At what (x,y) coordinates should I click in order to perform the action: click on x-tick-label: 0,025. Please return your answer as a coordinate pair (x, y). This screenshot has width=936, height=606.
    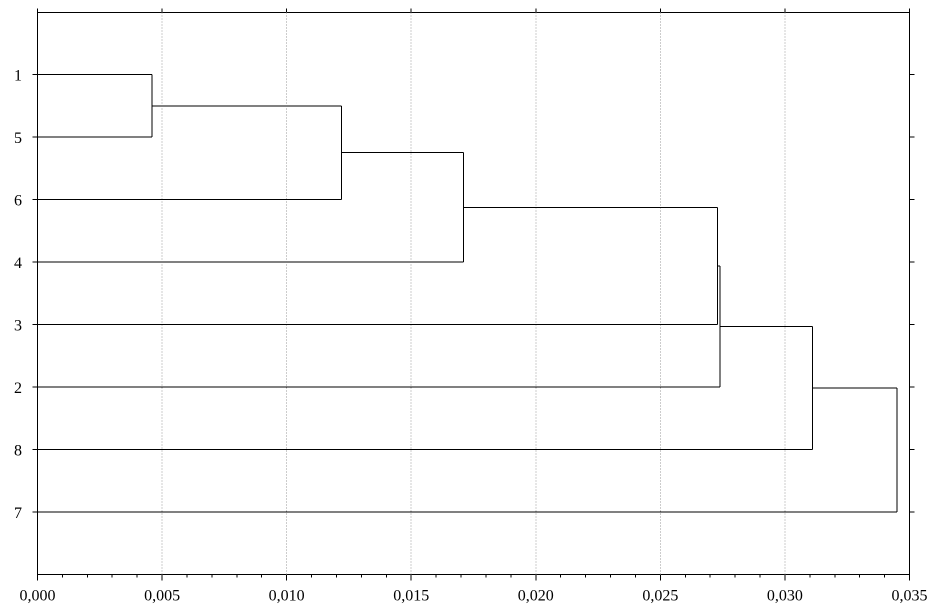
    Looking at the image, I should click on (660, 596).